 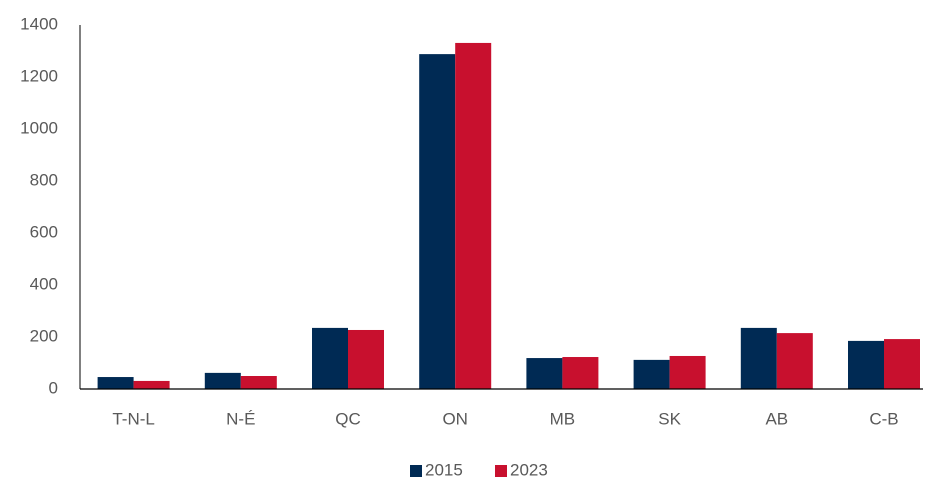 I want to click on y-tick-label: 1400, so click(x=39, y=23).